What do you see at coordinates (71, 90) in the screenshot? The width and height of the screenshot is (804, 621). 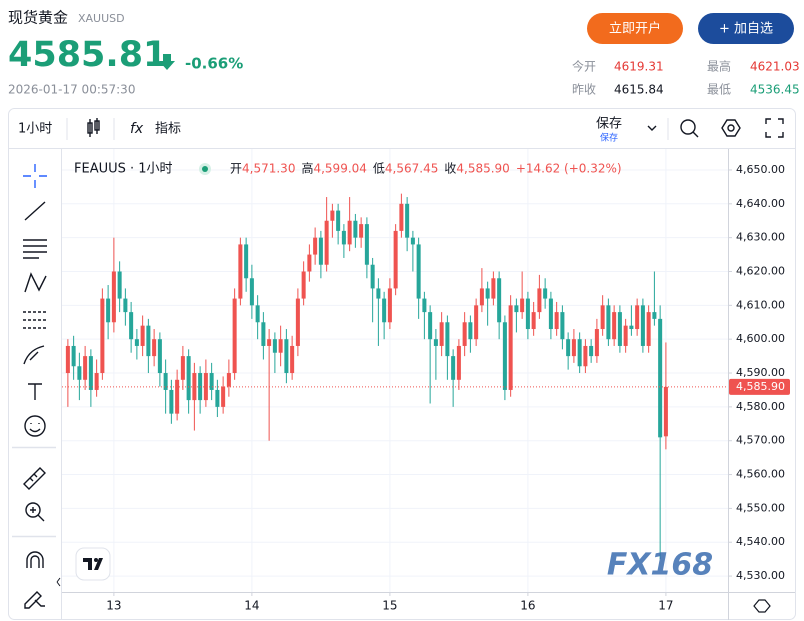 I see `datetime: 2026-01-17 00:57:30` at bounding box center [71, 90].